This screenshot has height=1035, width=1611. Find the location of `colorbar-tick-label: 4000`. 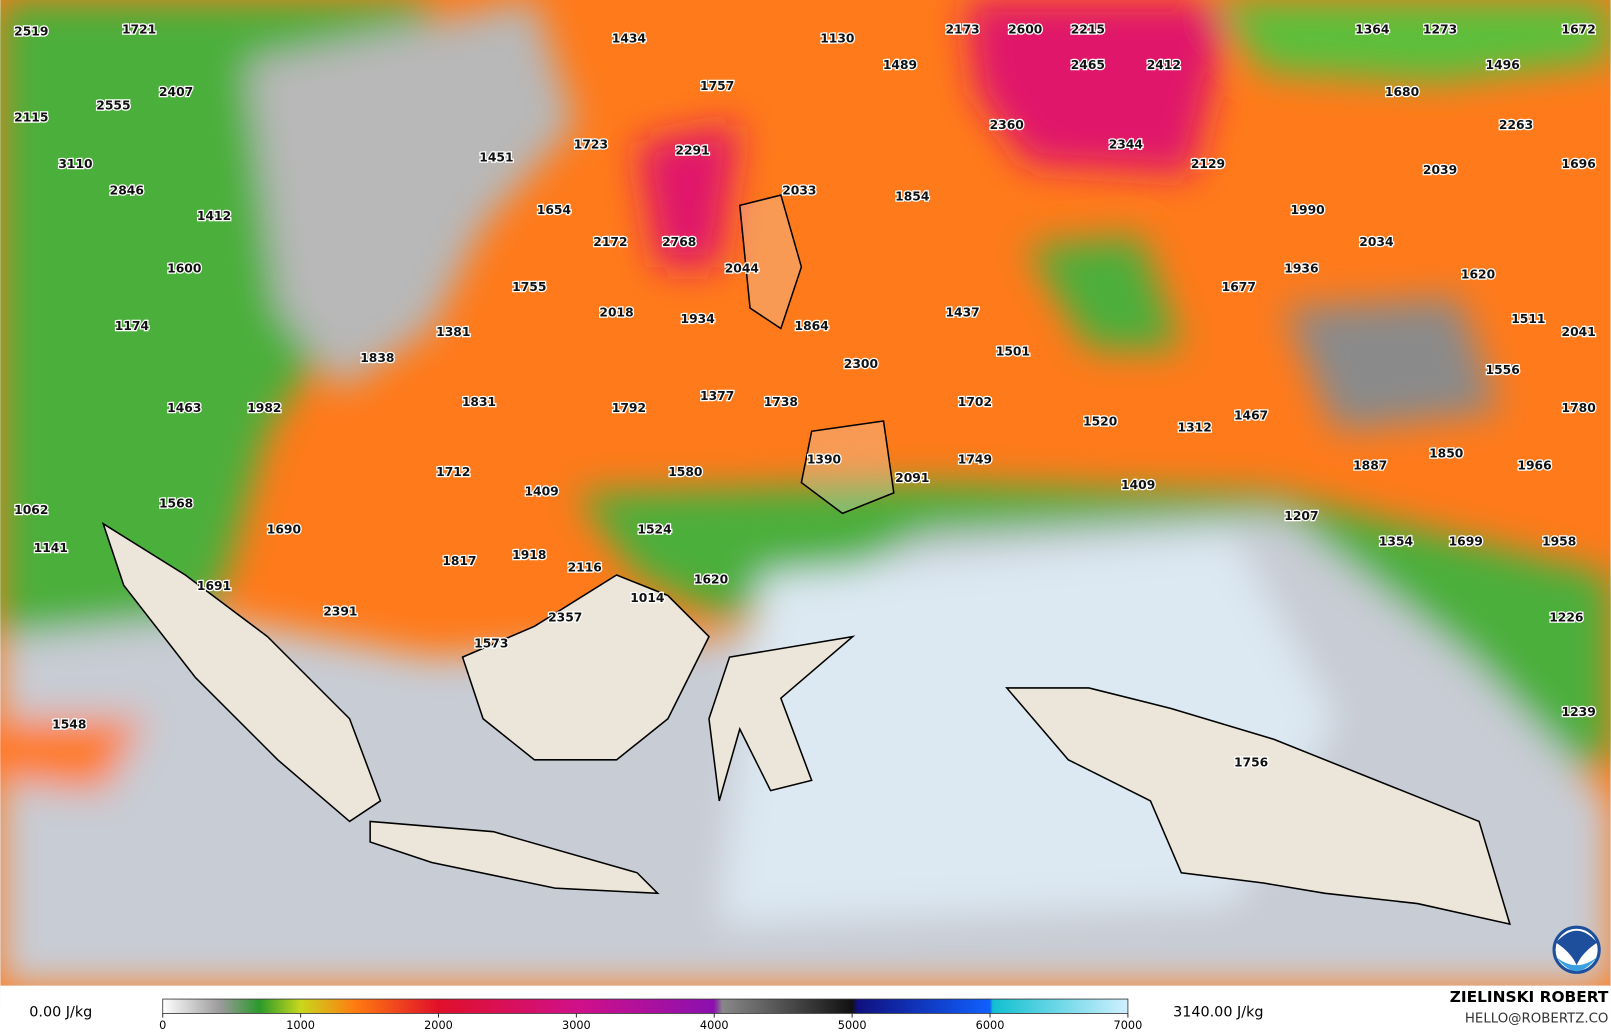

colorbar-tick-label: 4000 is located at coordinates (714, 1025).